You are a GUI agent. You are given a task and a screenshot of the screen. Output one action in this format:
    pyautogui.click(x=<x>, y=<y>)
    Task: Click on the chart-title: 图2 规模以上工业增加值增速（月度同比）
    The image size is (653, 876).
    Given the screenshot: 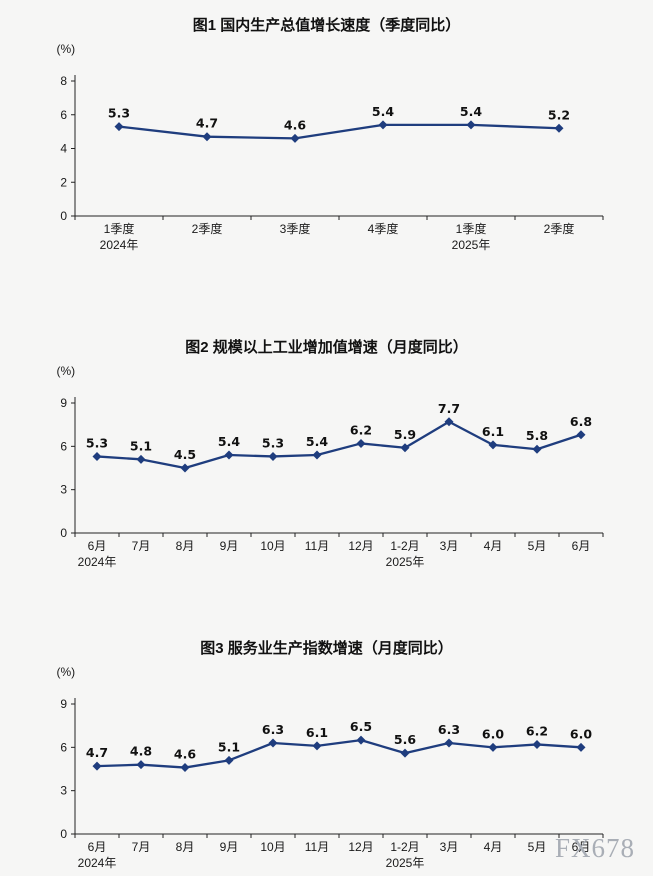 What is the action you would take?
    pyautogui.click(x=326, y=347)
    